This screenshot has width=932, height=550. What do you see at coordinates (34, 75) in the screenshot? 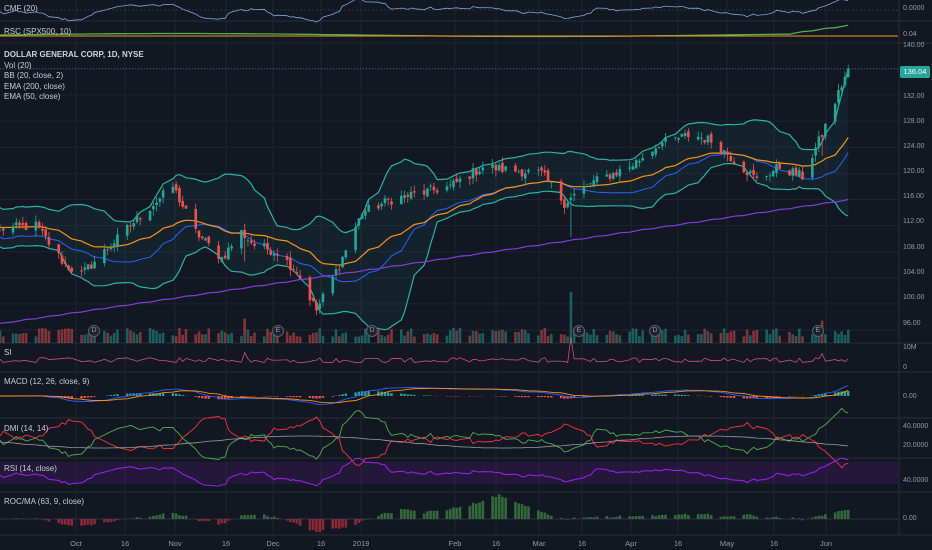
I see `legend-bollinger: BB (20, close, 2)` at bounding box center [34, 75].